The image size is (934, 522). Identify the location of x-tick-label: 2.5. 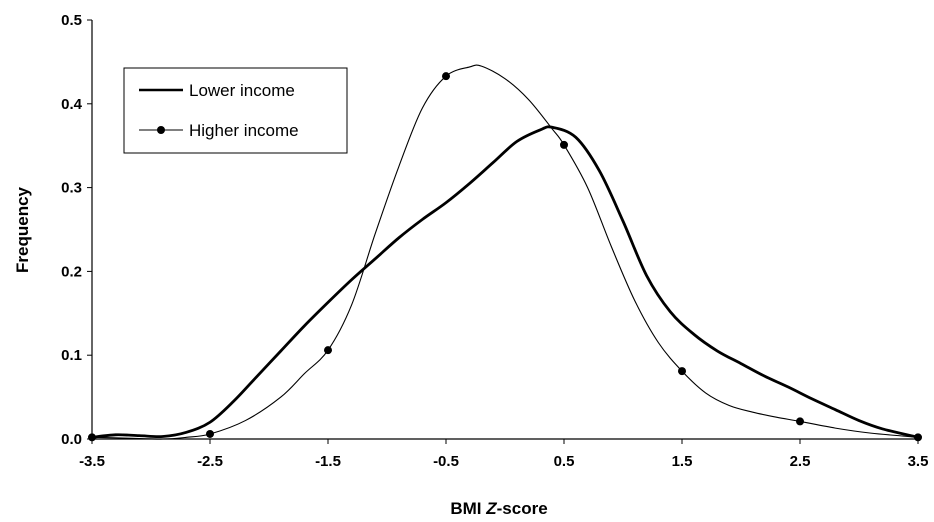
(800, 461).